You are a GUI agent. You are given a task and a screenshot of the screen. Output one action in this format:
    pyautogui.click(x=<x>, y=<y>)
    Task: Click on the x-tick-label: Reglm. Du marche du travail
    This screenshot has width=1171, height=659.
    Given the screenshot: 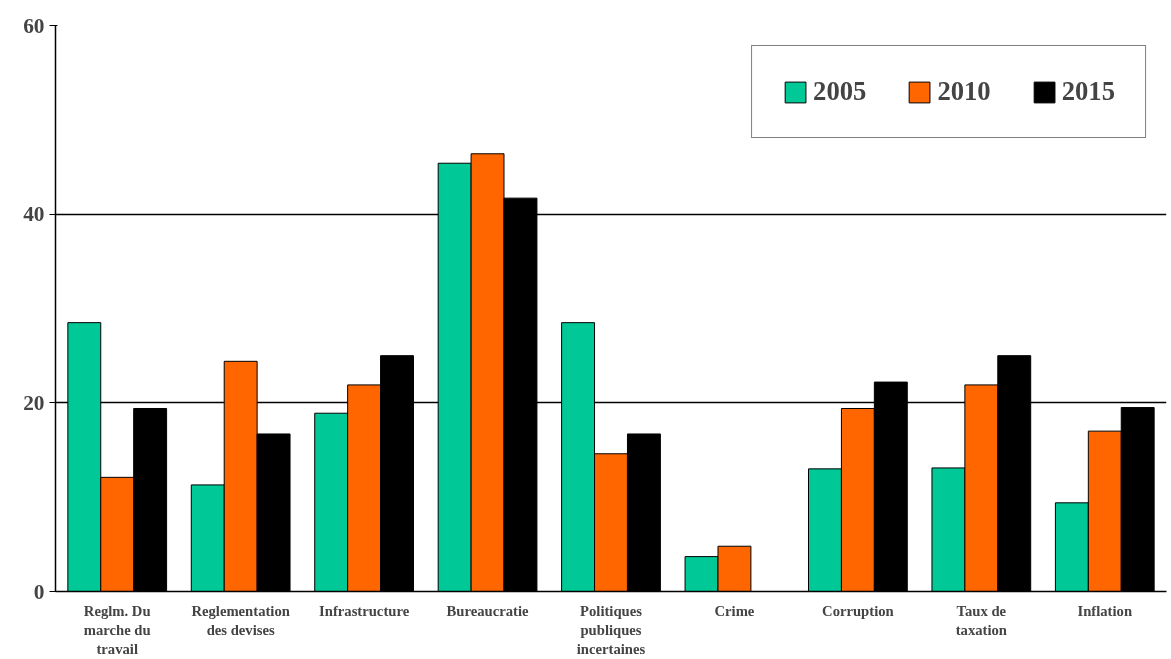 What is the action you would take?
    pyautogui.click(x=117, y=629)
    